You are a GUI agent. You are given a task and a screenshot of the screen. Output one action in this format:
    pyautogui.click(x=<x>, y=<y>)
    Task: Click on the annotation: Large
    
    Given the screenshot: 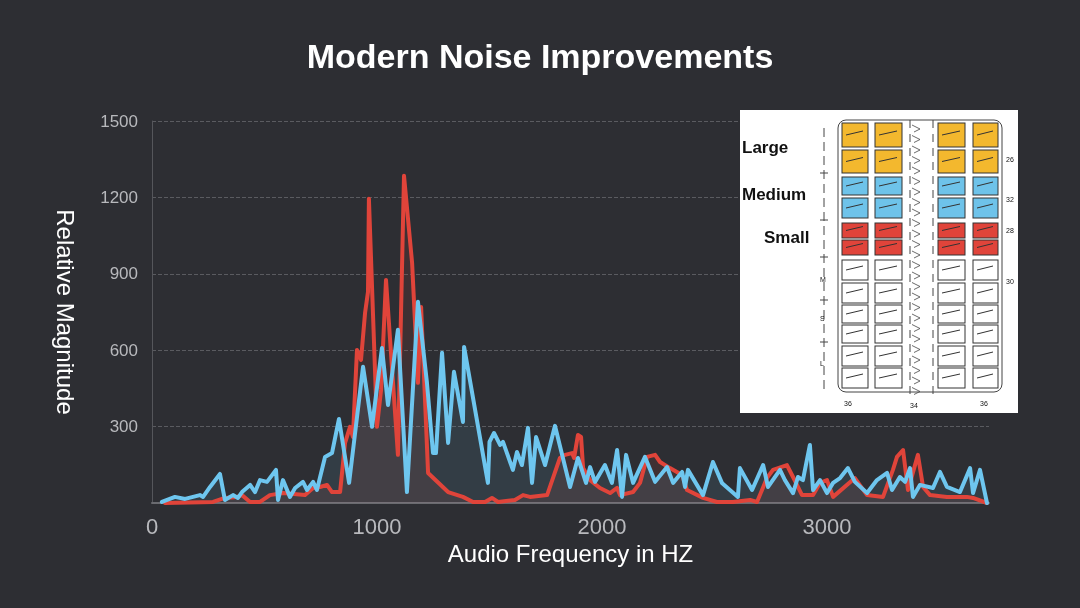 What is the action you would take?
    pyautogui.click(x=765, y=148)
    